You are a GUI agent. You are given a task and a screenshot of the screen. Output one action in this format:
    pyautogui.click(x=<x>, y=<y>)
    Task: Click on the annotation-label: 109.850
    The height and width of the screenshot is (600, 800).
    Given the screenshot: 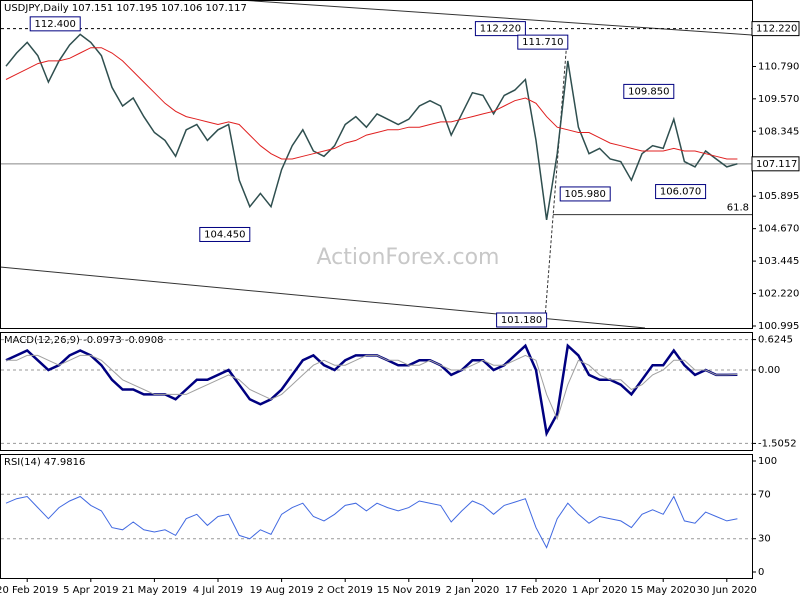 What is the action you would take?
    pyautogui.click(x=648, y=91)
    